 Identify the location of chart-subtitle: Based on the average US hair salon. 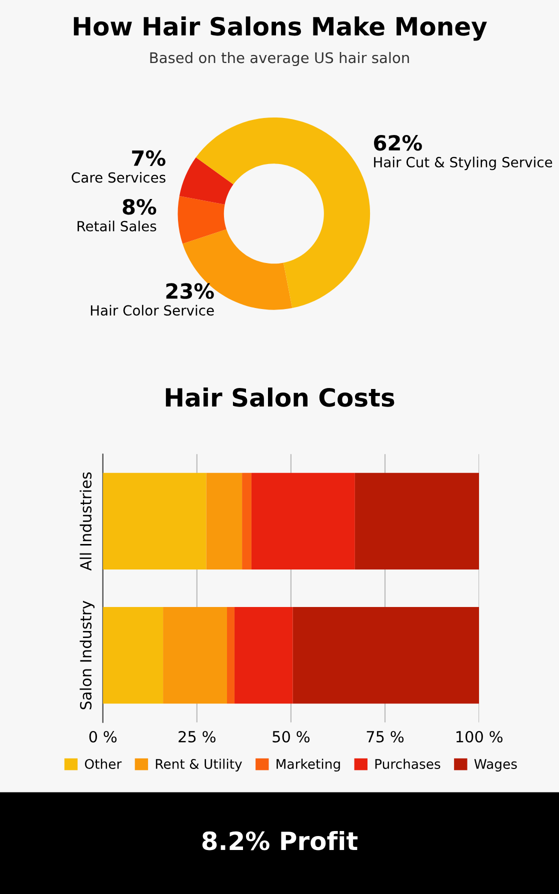
(279, 59).